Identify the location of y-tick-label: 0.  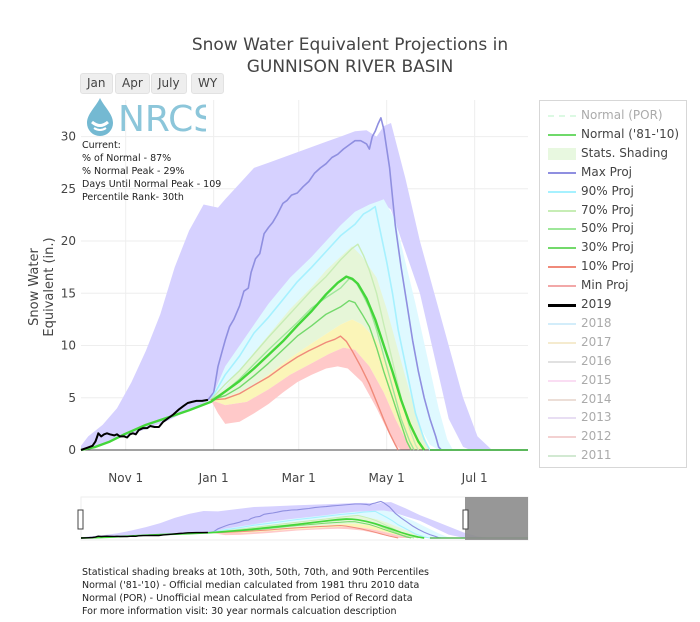
(72, 450).